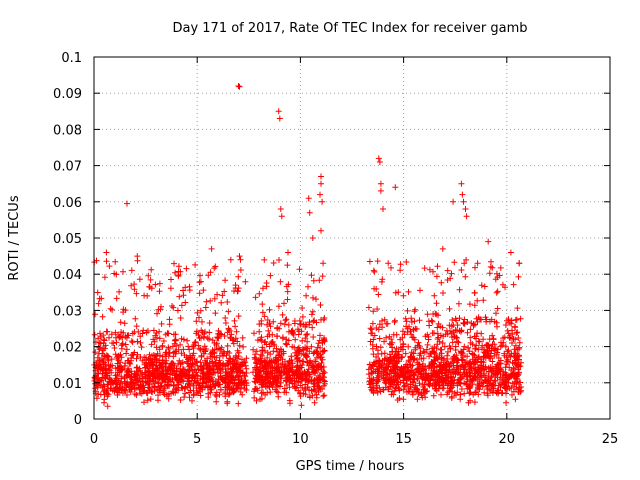  I want to click on x-tick-label: 5, so click(197, 439).